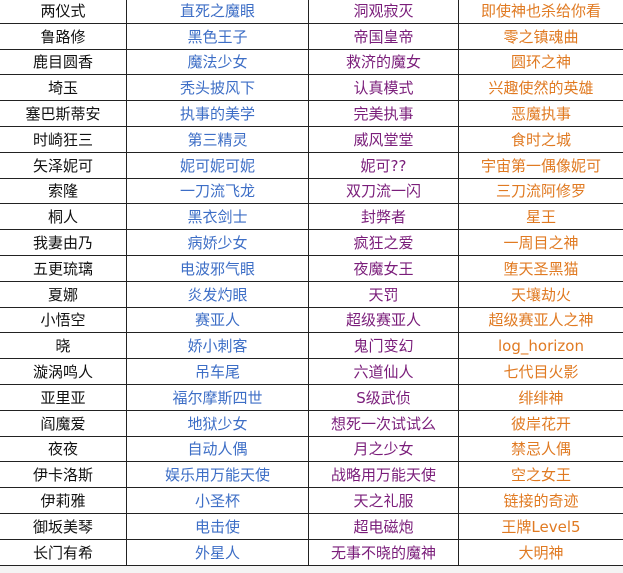 The width and height of the screenshot is (623, 573). I want to click on title-3-cell: 宇宙第一偶像妮可, so click(540, 165).